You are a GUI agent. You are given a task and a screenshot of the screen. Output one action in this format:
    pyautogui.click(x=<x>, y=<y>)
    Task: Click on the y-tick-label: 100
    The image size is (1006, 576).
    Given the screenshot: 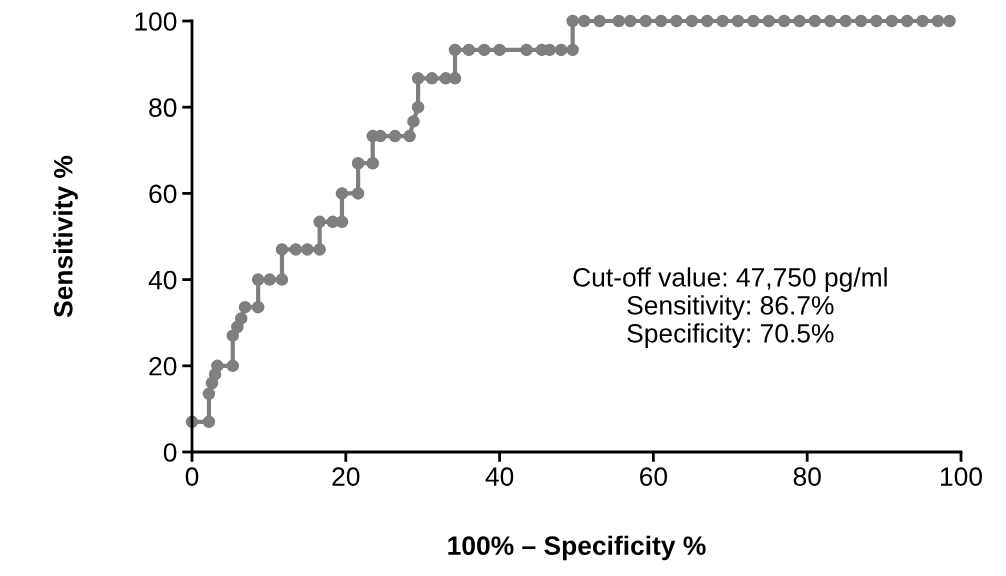 What is the action you would take?
    pyautogui.click(x=156, y=21)
    